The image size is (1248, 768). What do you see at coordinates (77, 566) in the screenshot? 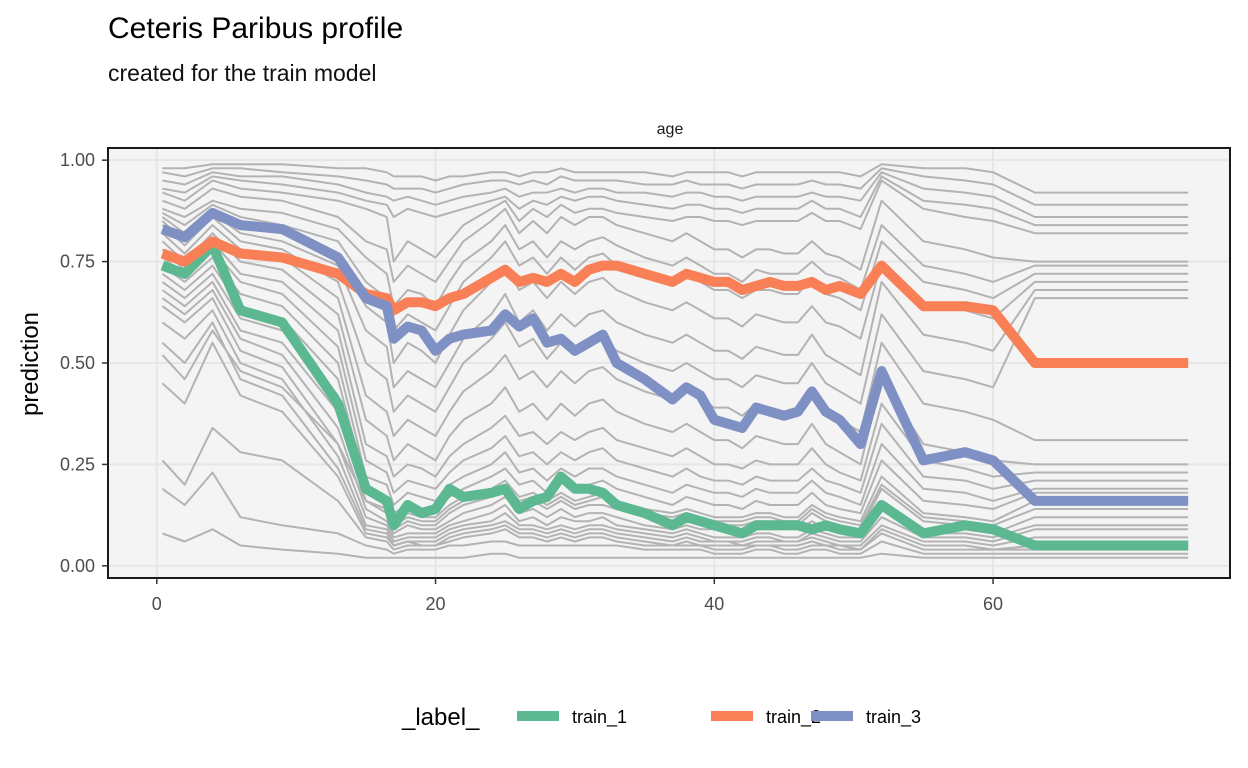
I see `y-tick-label: 0.00` at bounding box center [77, 566].